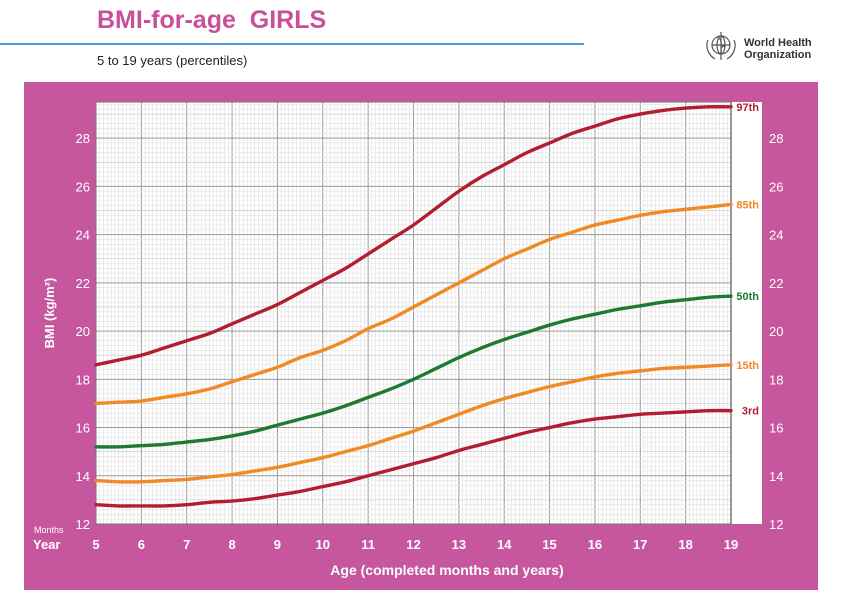  I want to click on y-tick-label-right: 26, so click(776, 186).